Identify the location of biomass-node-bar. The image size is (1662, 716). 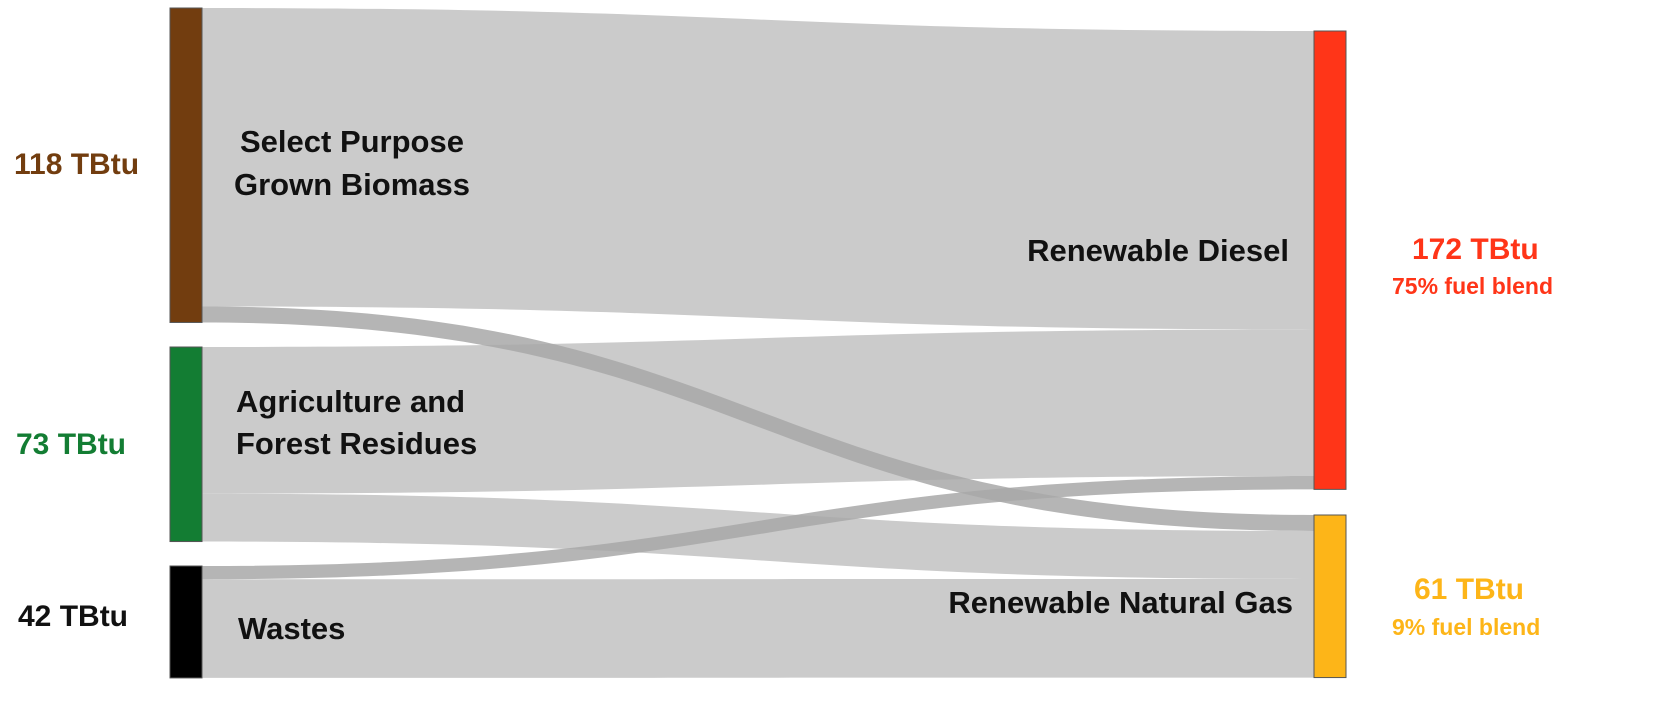
(186, 165).